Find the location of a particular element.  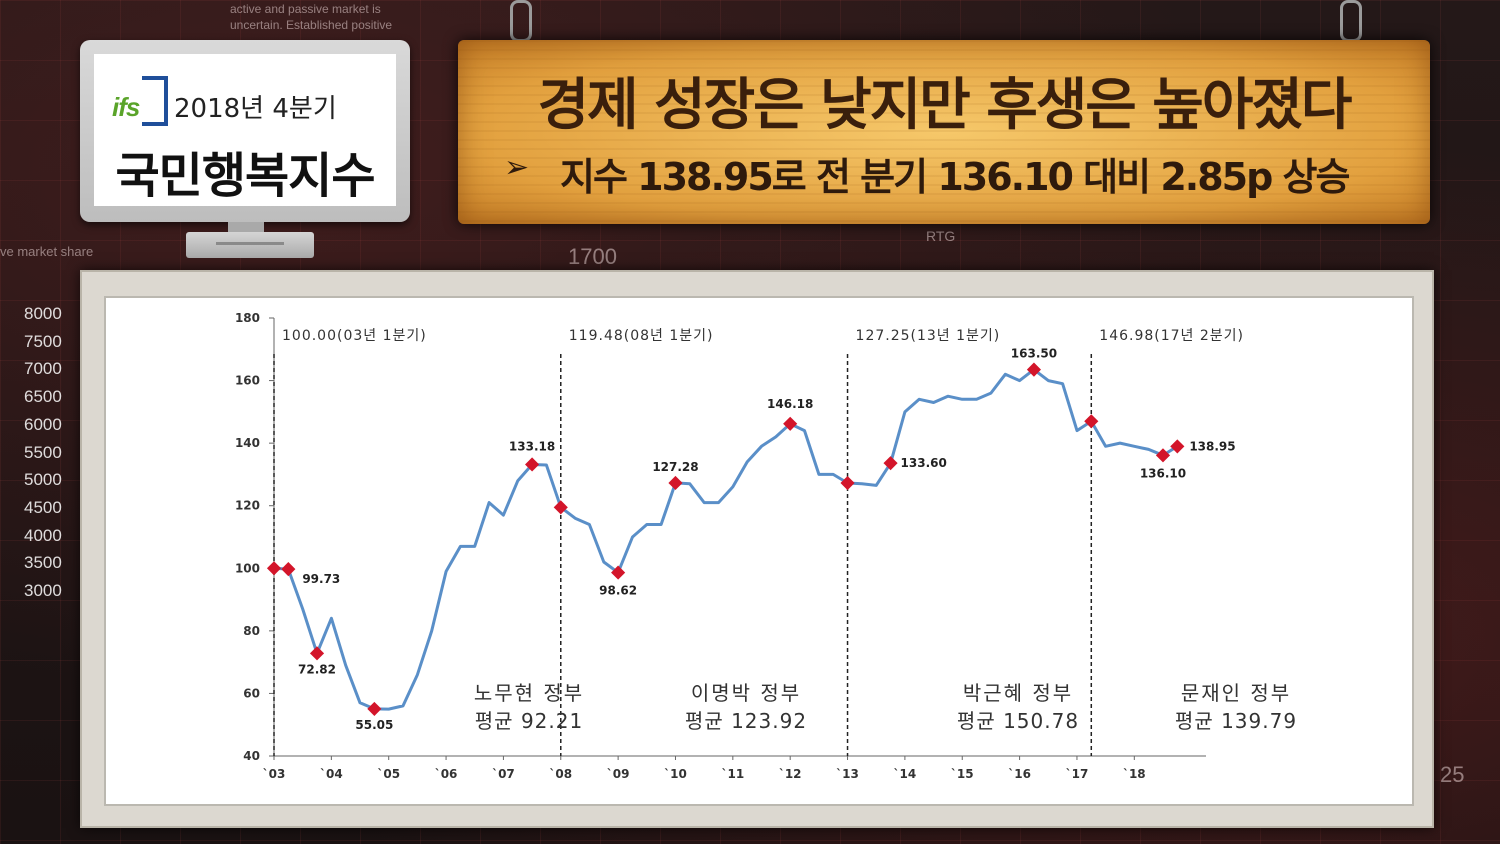

background-label-rtg: RTG is located at coordinates (941, 236).